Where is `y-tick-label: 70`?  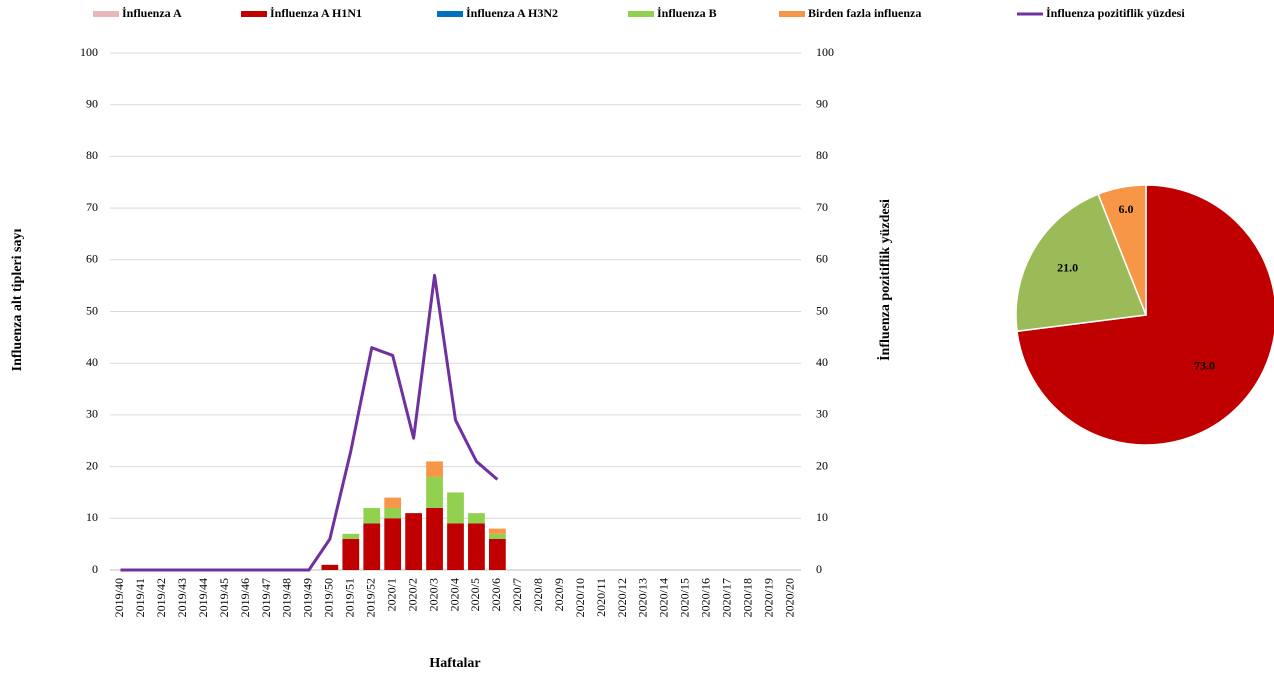 y-tick-label: 70 is located at coordinates (92, 207).